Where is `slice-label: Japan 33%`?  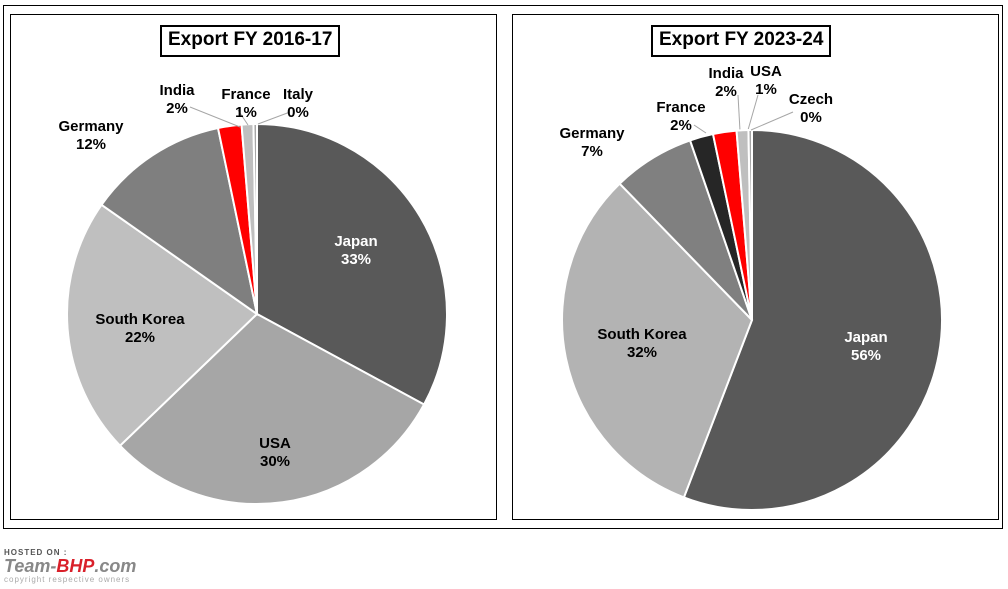 slice-label: Japan 33% is located at coordinates (355, 250).